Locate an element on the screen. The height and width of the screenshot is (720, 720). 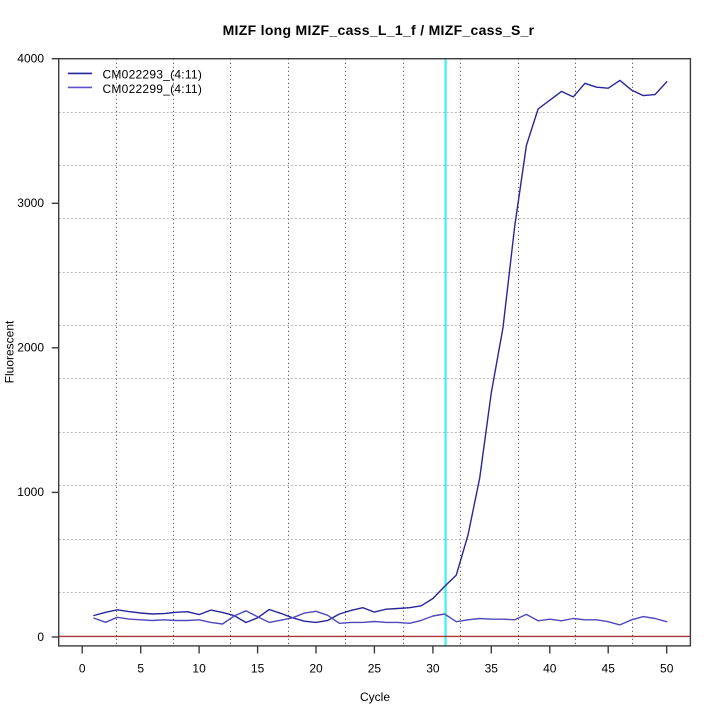
svg-text: 30 is located at coordinates (433, 669).